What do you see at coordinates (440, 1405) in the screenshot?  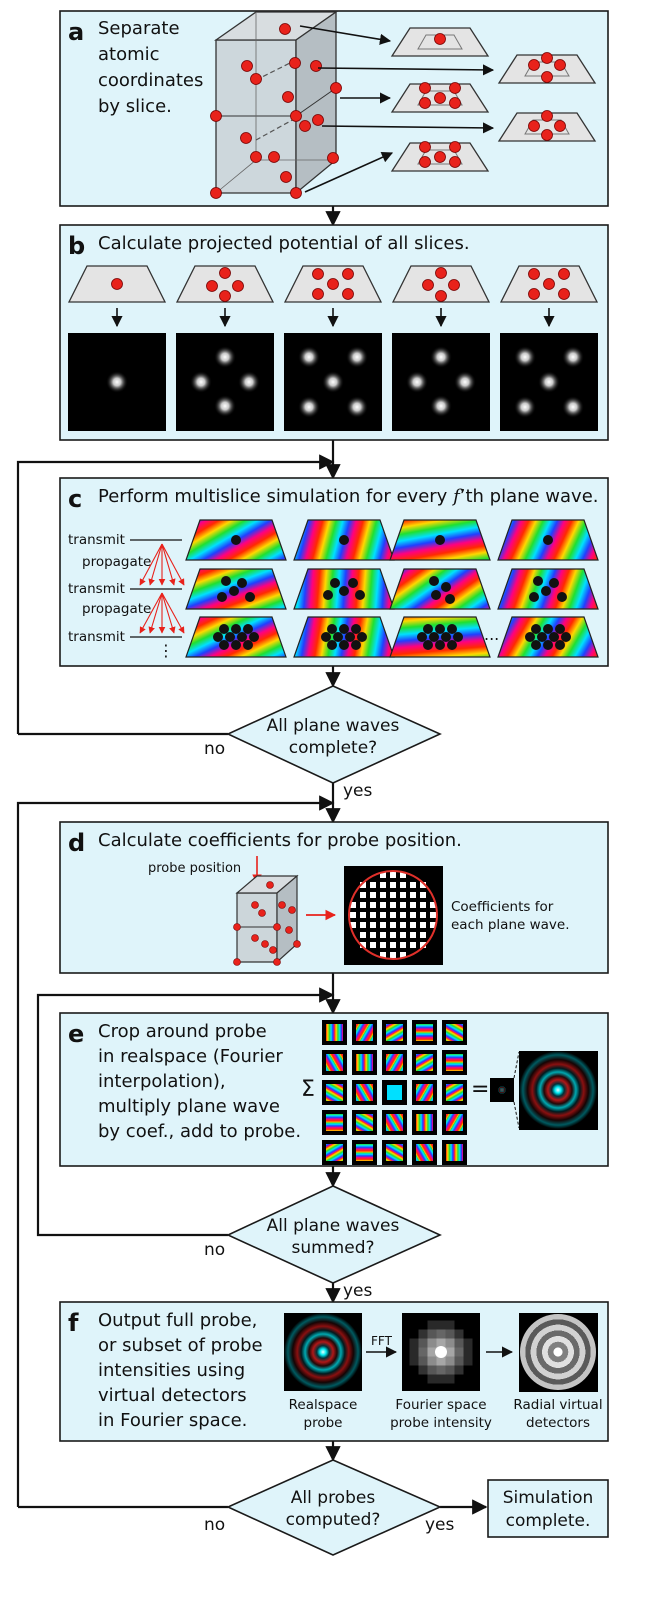 I see `svg-text: Fourier space` at bounding box center [440, 1405].